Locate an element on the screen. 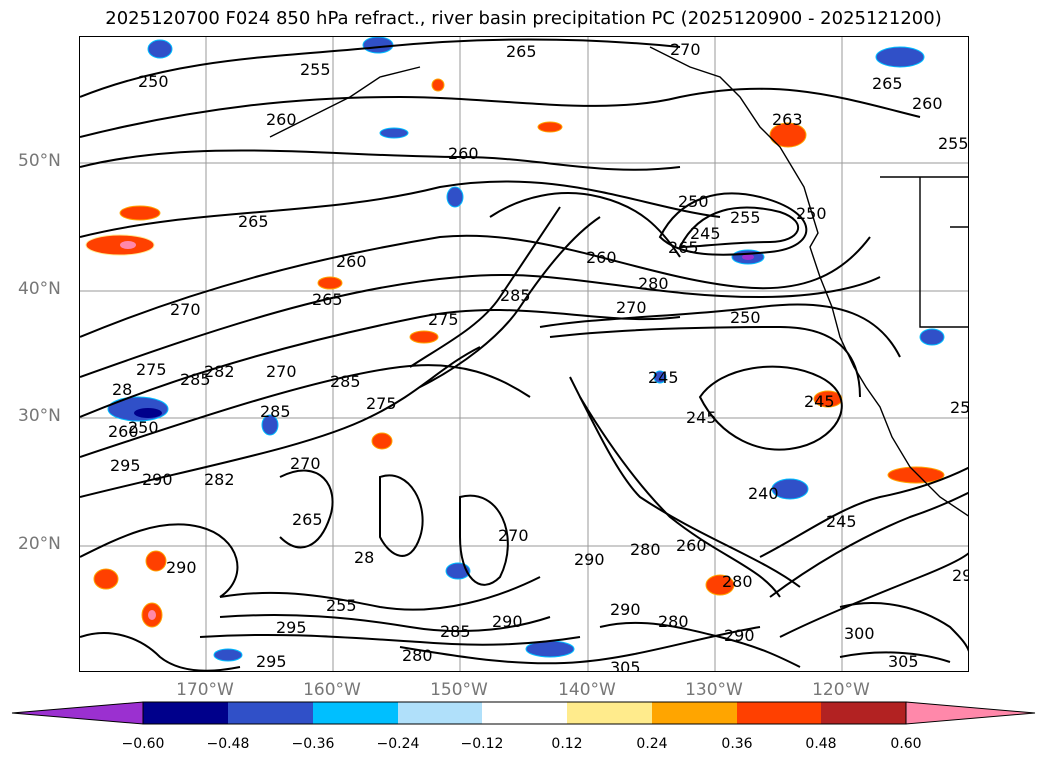  lon-label-130w: 130°W is located at coordinates (714, 690).